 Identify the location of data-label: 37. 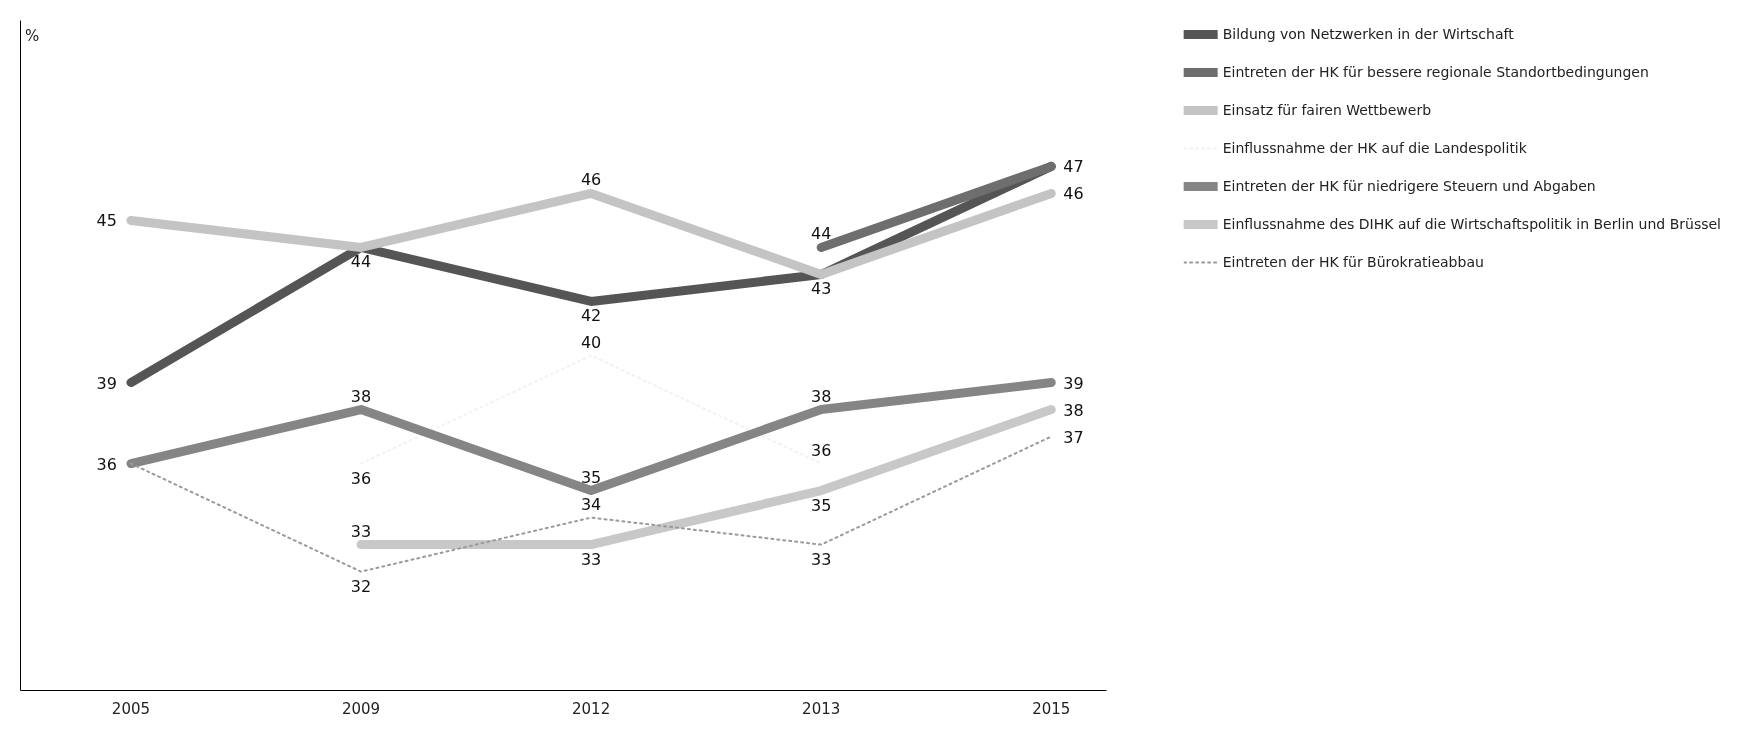
(1073, 437).